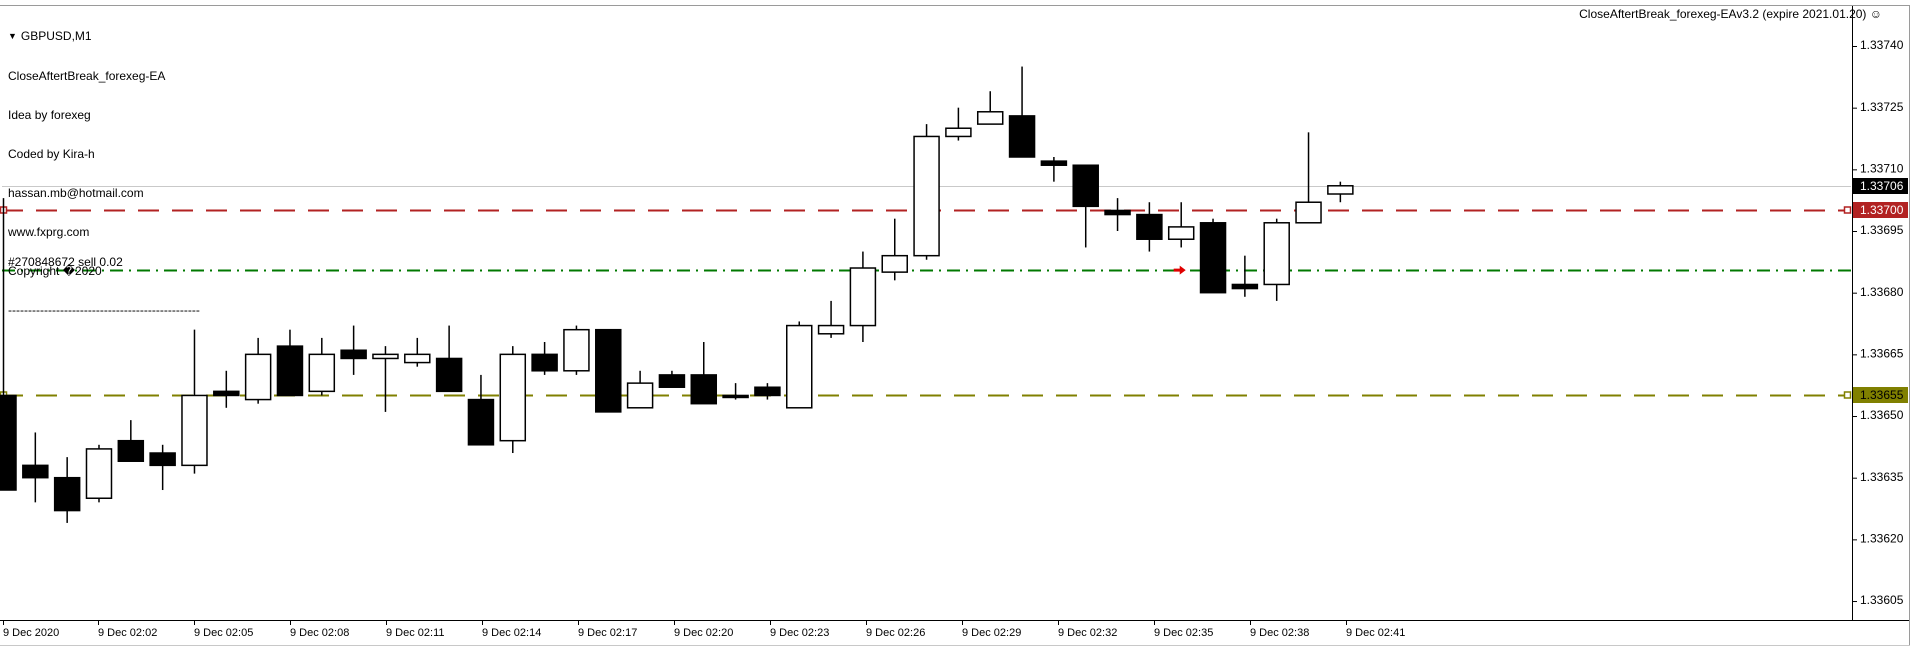 This screenshot has height=646, width=1916. Describe the element at coordinates (87, 76) in the screenshot. I see `comment-line: CloseAftertBreak_forexeg-EA` at that location.